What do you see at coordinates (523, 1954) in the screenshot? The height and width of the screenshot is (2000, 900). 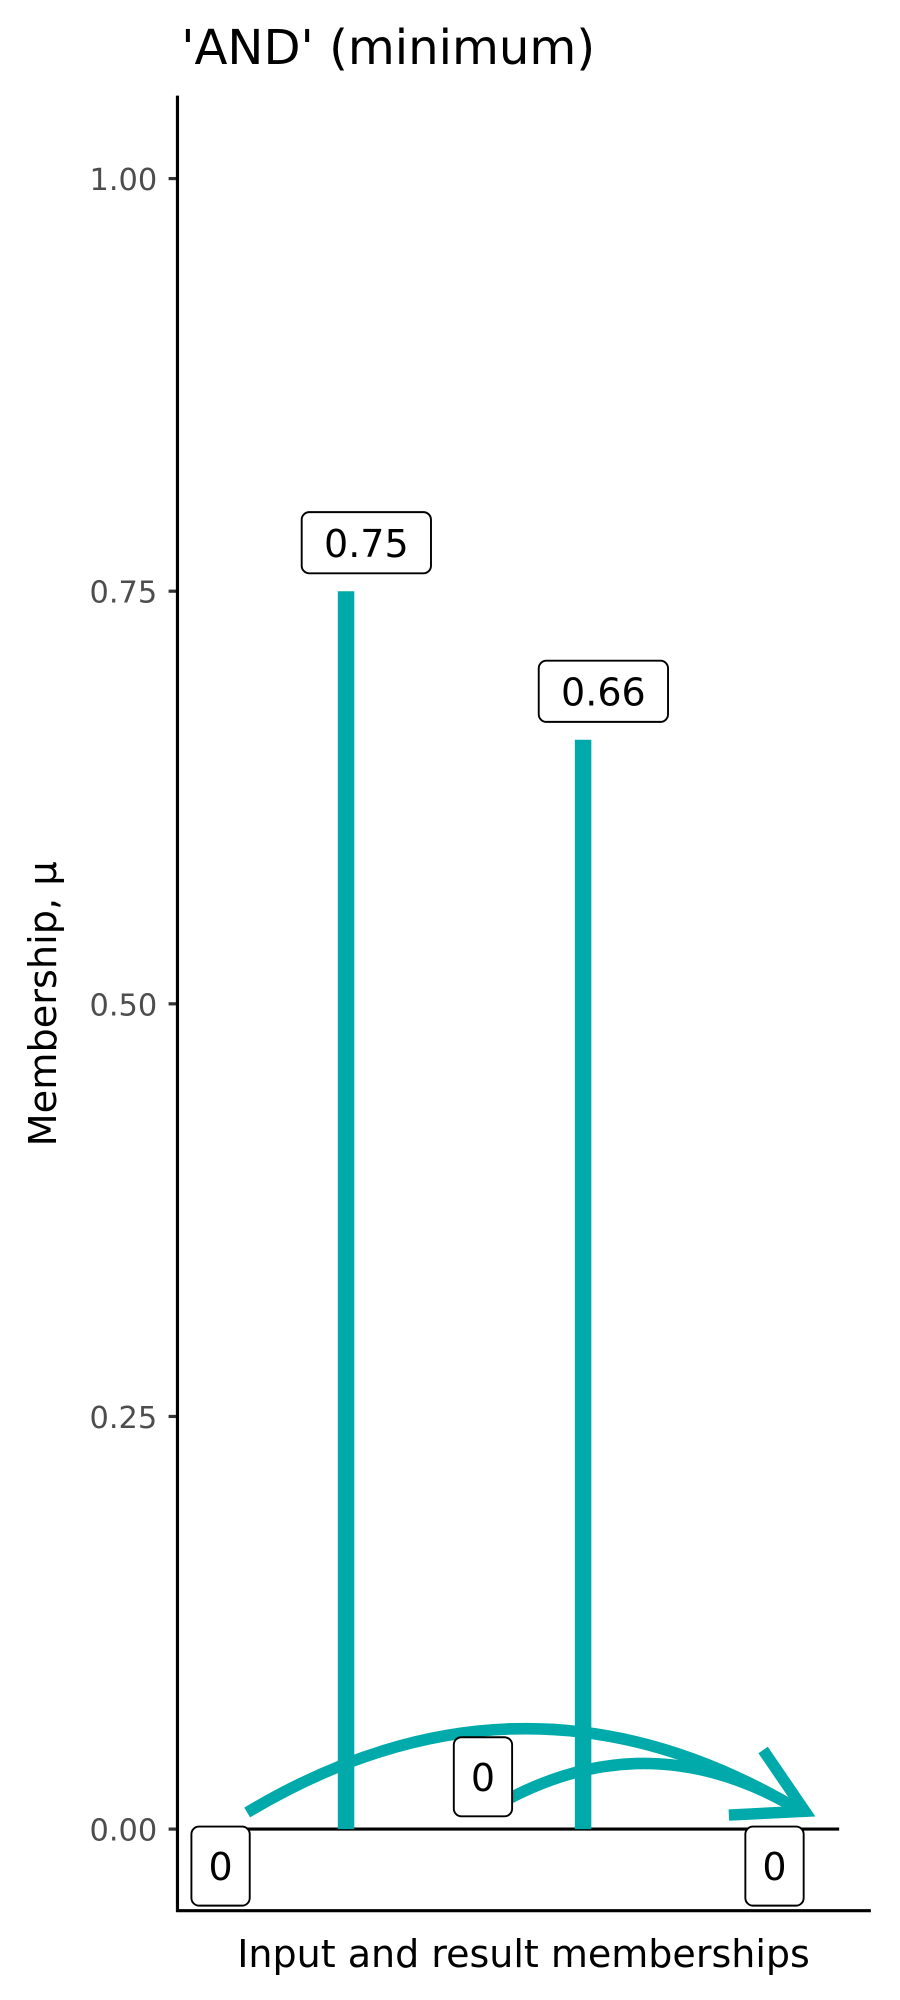 I see `x-axis-label: Input and result memberships` at bounding box center [523, 1954].